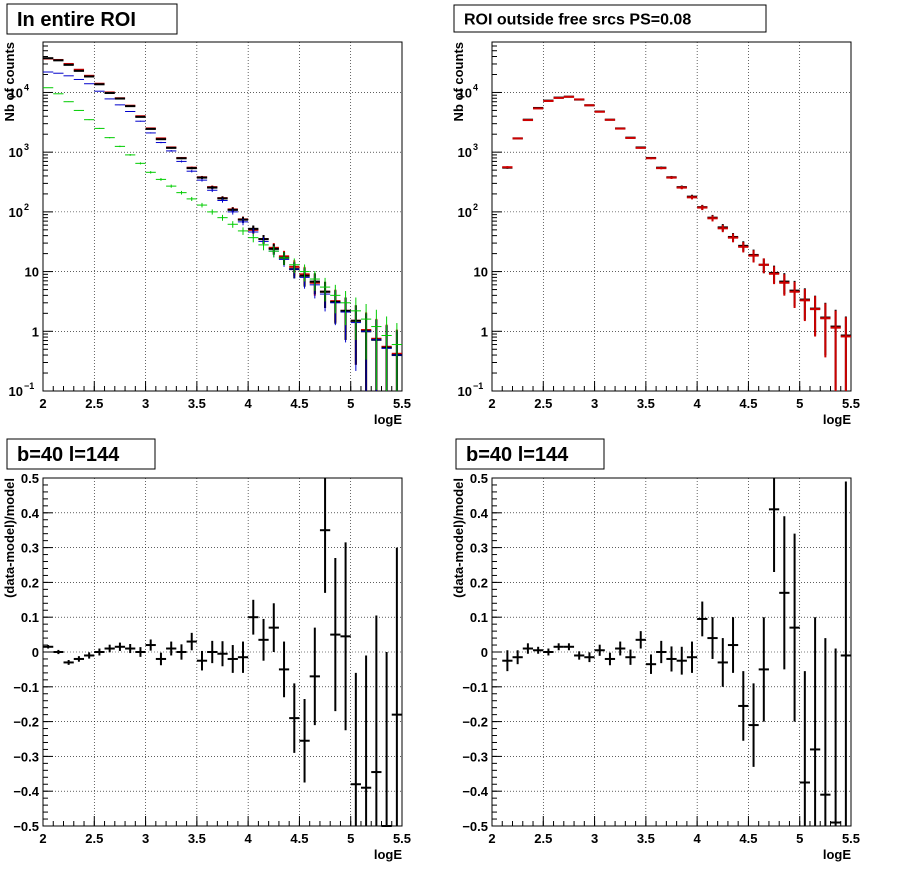 The image size is (898, 871). Describe the element at coordinates (26, 722) in the screenshot. I see `y-tick-label: −0.2` at that location.